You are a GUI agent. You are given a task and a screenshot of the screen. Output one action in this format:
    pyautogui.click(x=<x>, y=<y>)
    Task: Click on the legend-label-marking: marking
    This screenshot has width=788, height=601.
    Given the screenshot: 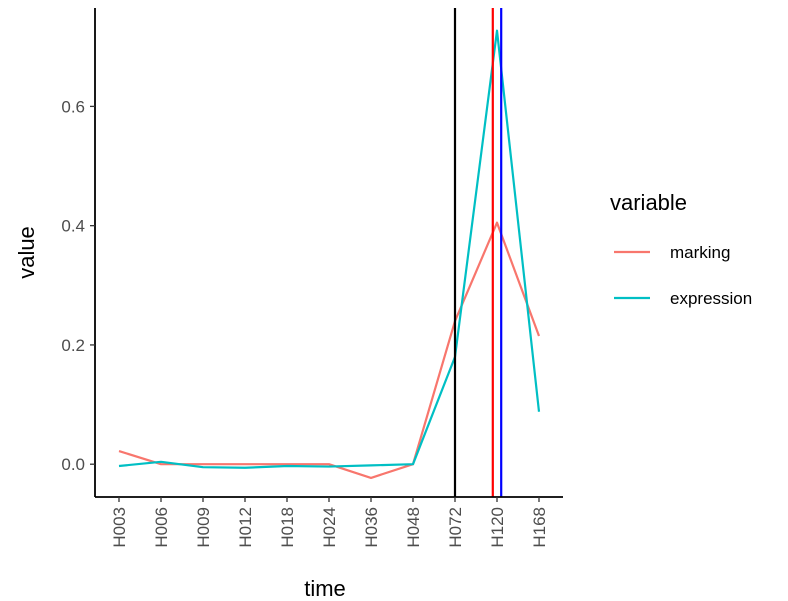 What is the action you would take?
    pyautogui.click(x=700, y=252)
    